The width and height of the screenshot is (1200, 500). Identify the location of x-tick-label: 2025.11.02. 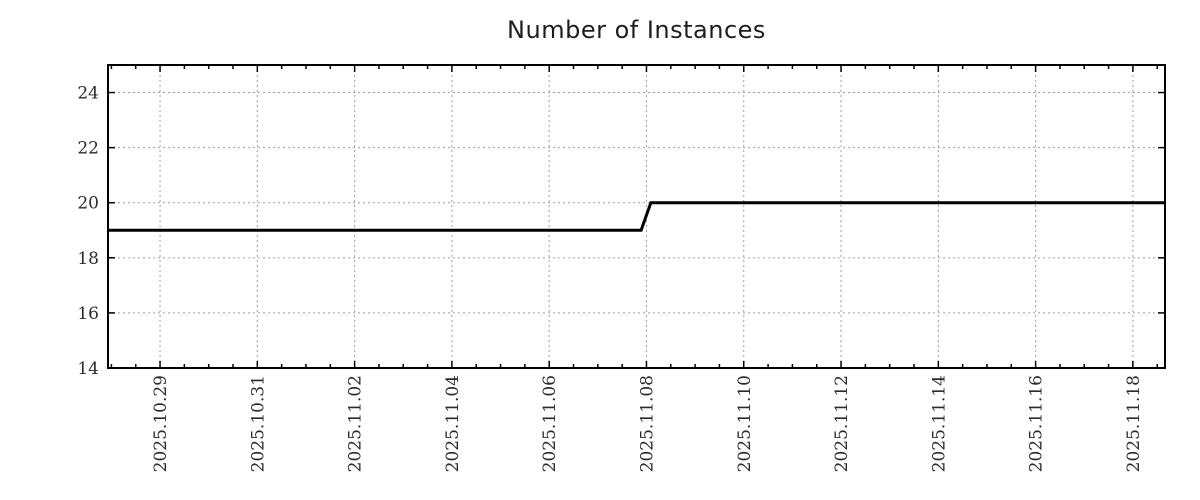
(356, 423).